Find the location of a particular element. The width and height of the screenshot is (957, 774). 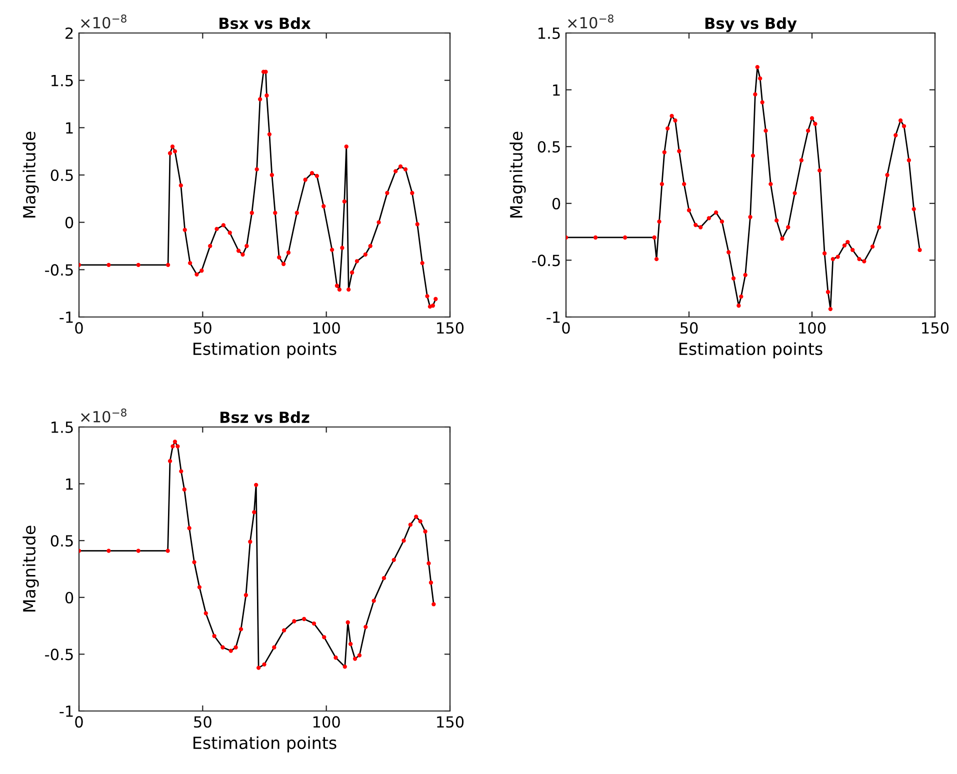

x-tick-label: 50 is located at coordinates (689, 328).